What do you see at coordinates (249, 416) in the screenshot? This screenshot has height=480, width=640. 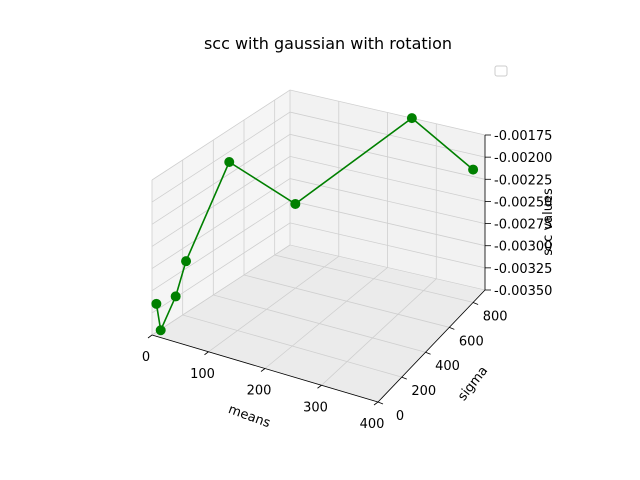 I see `x-axis-label: means` at bounding box center [249, 416].